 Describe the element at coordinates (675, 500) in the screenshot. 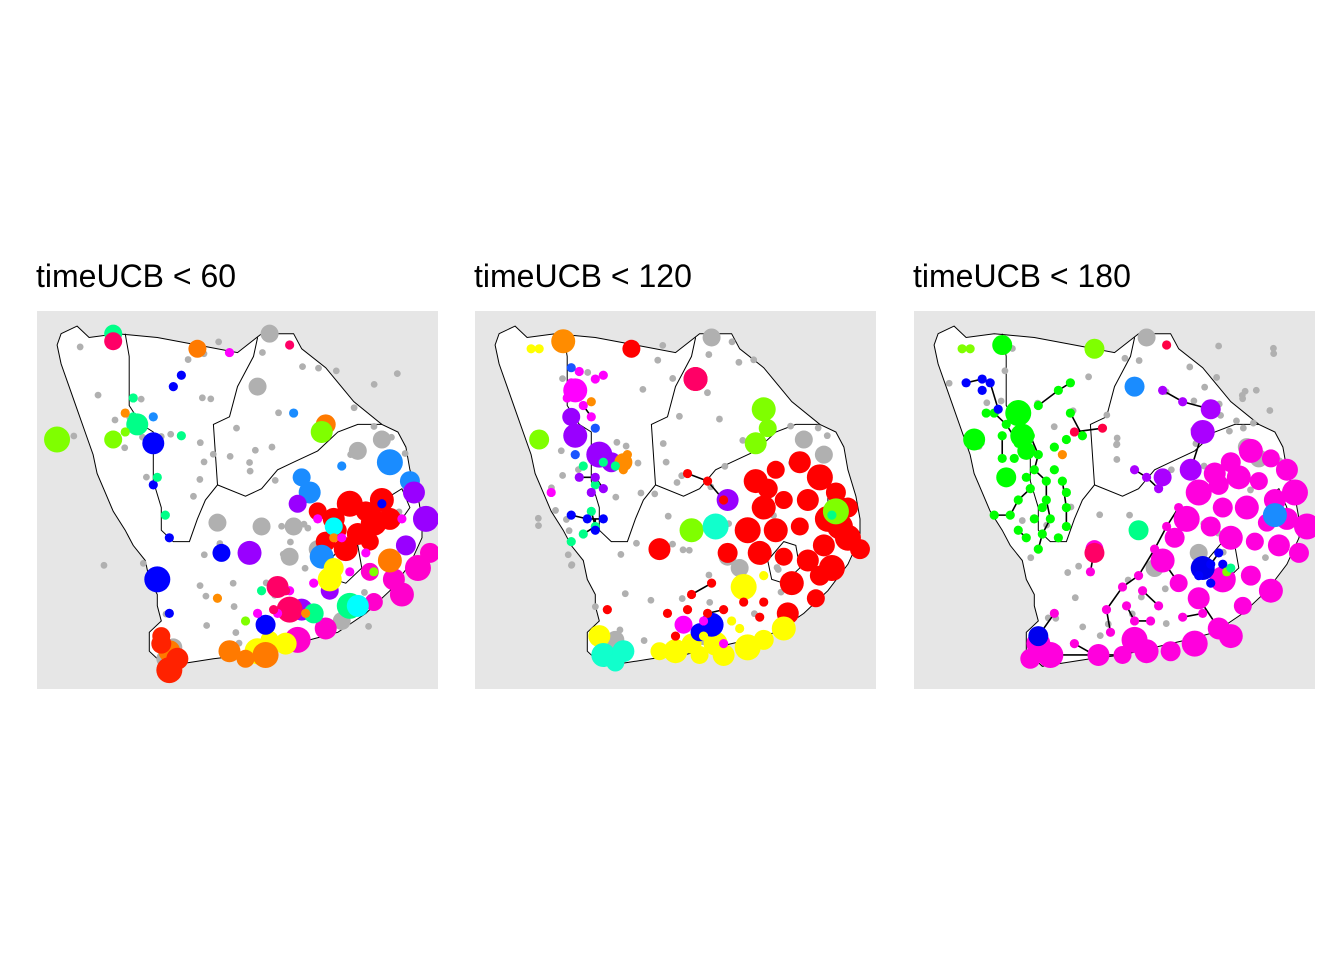

I see `map-panel` at that location.